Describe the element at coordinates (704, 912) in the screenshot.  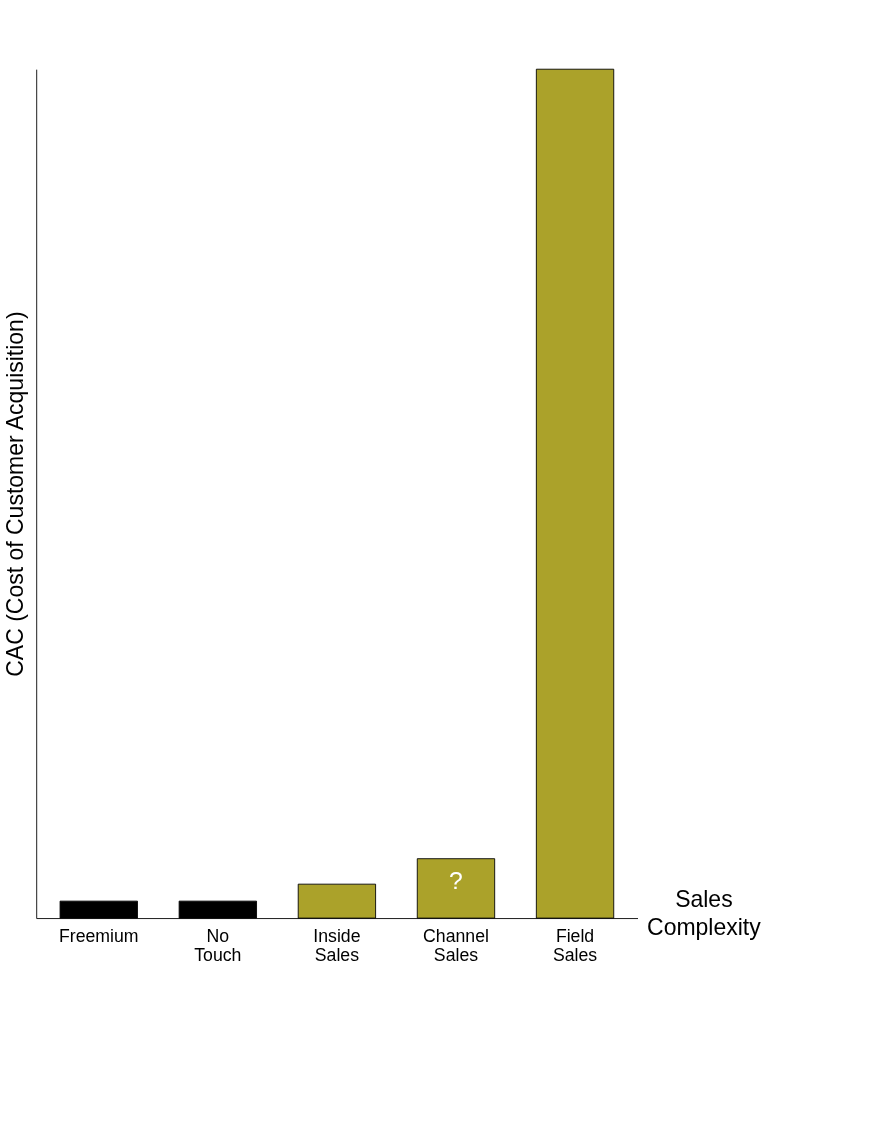
I see `x-axis-title: Sales Complexity` at that location.